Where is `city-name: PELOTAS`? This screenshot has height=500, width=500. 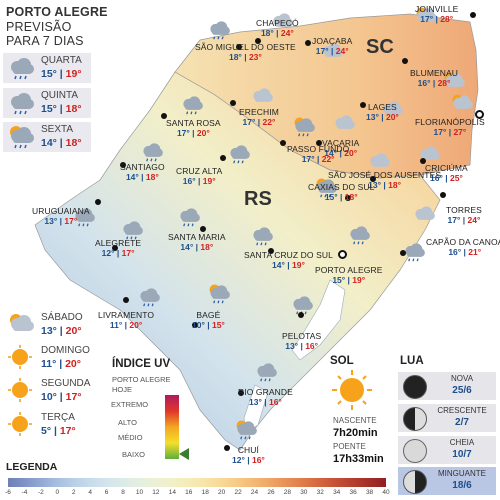 city-name: PELOTAS is located at coordinates (302, 336).